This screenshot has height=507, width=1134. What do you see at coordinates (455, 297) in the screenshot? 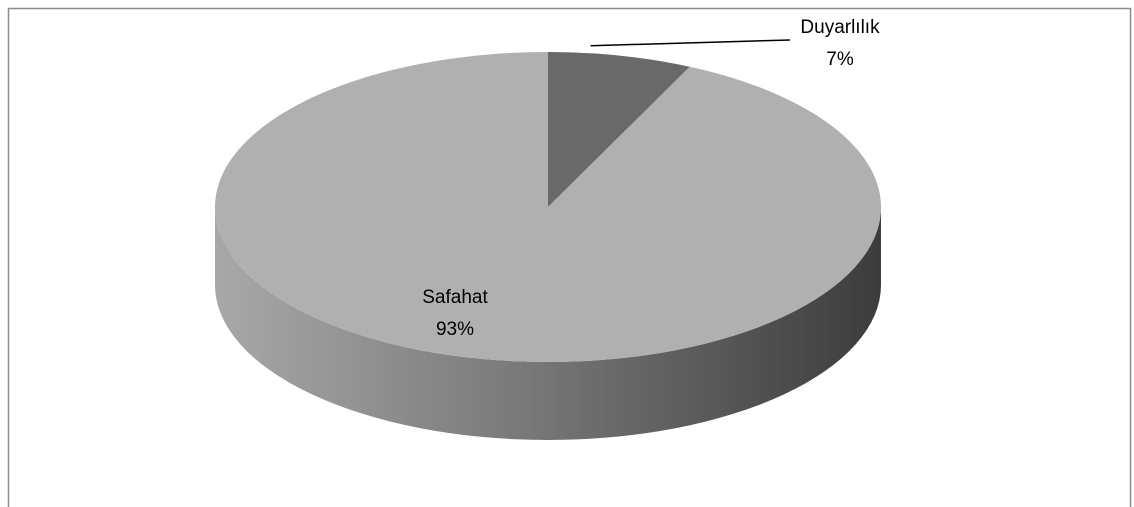
I see `slice-label: Safahat` at bounding box center [455, 297].